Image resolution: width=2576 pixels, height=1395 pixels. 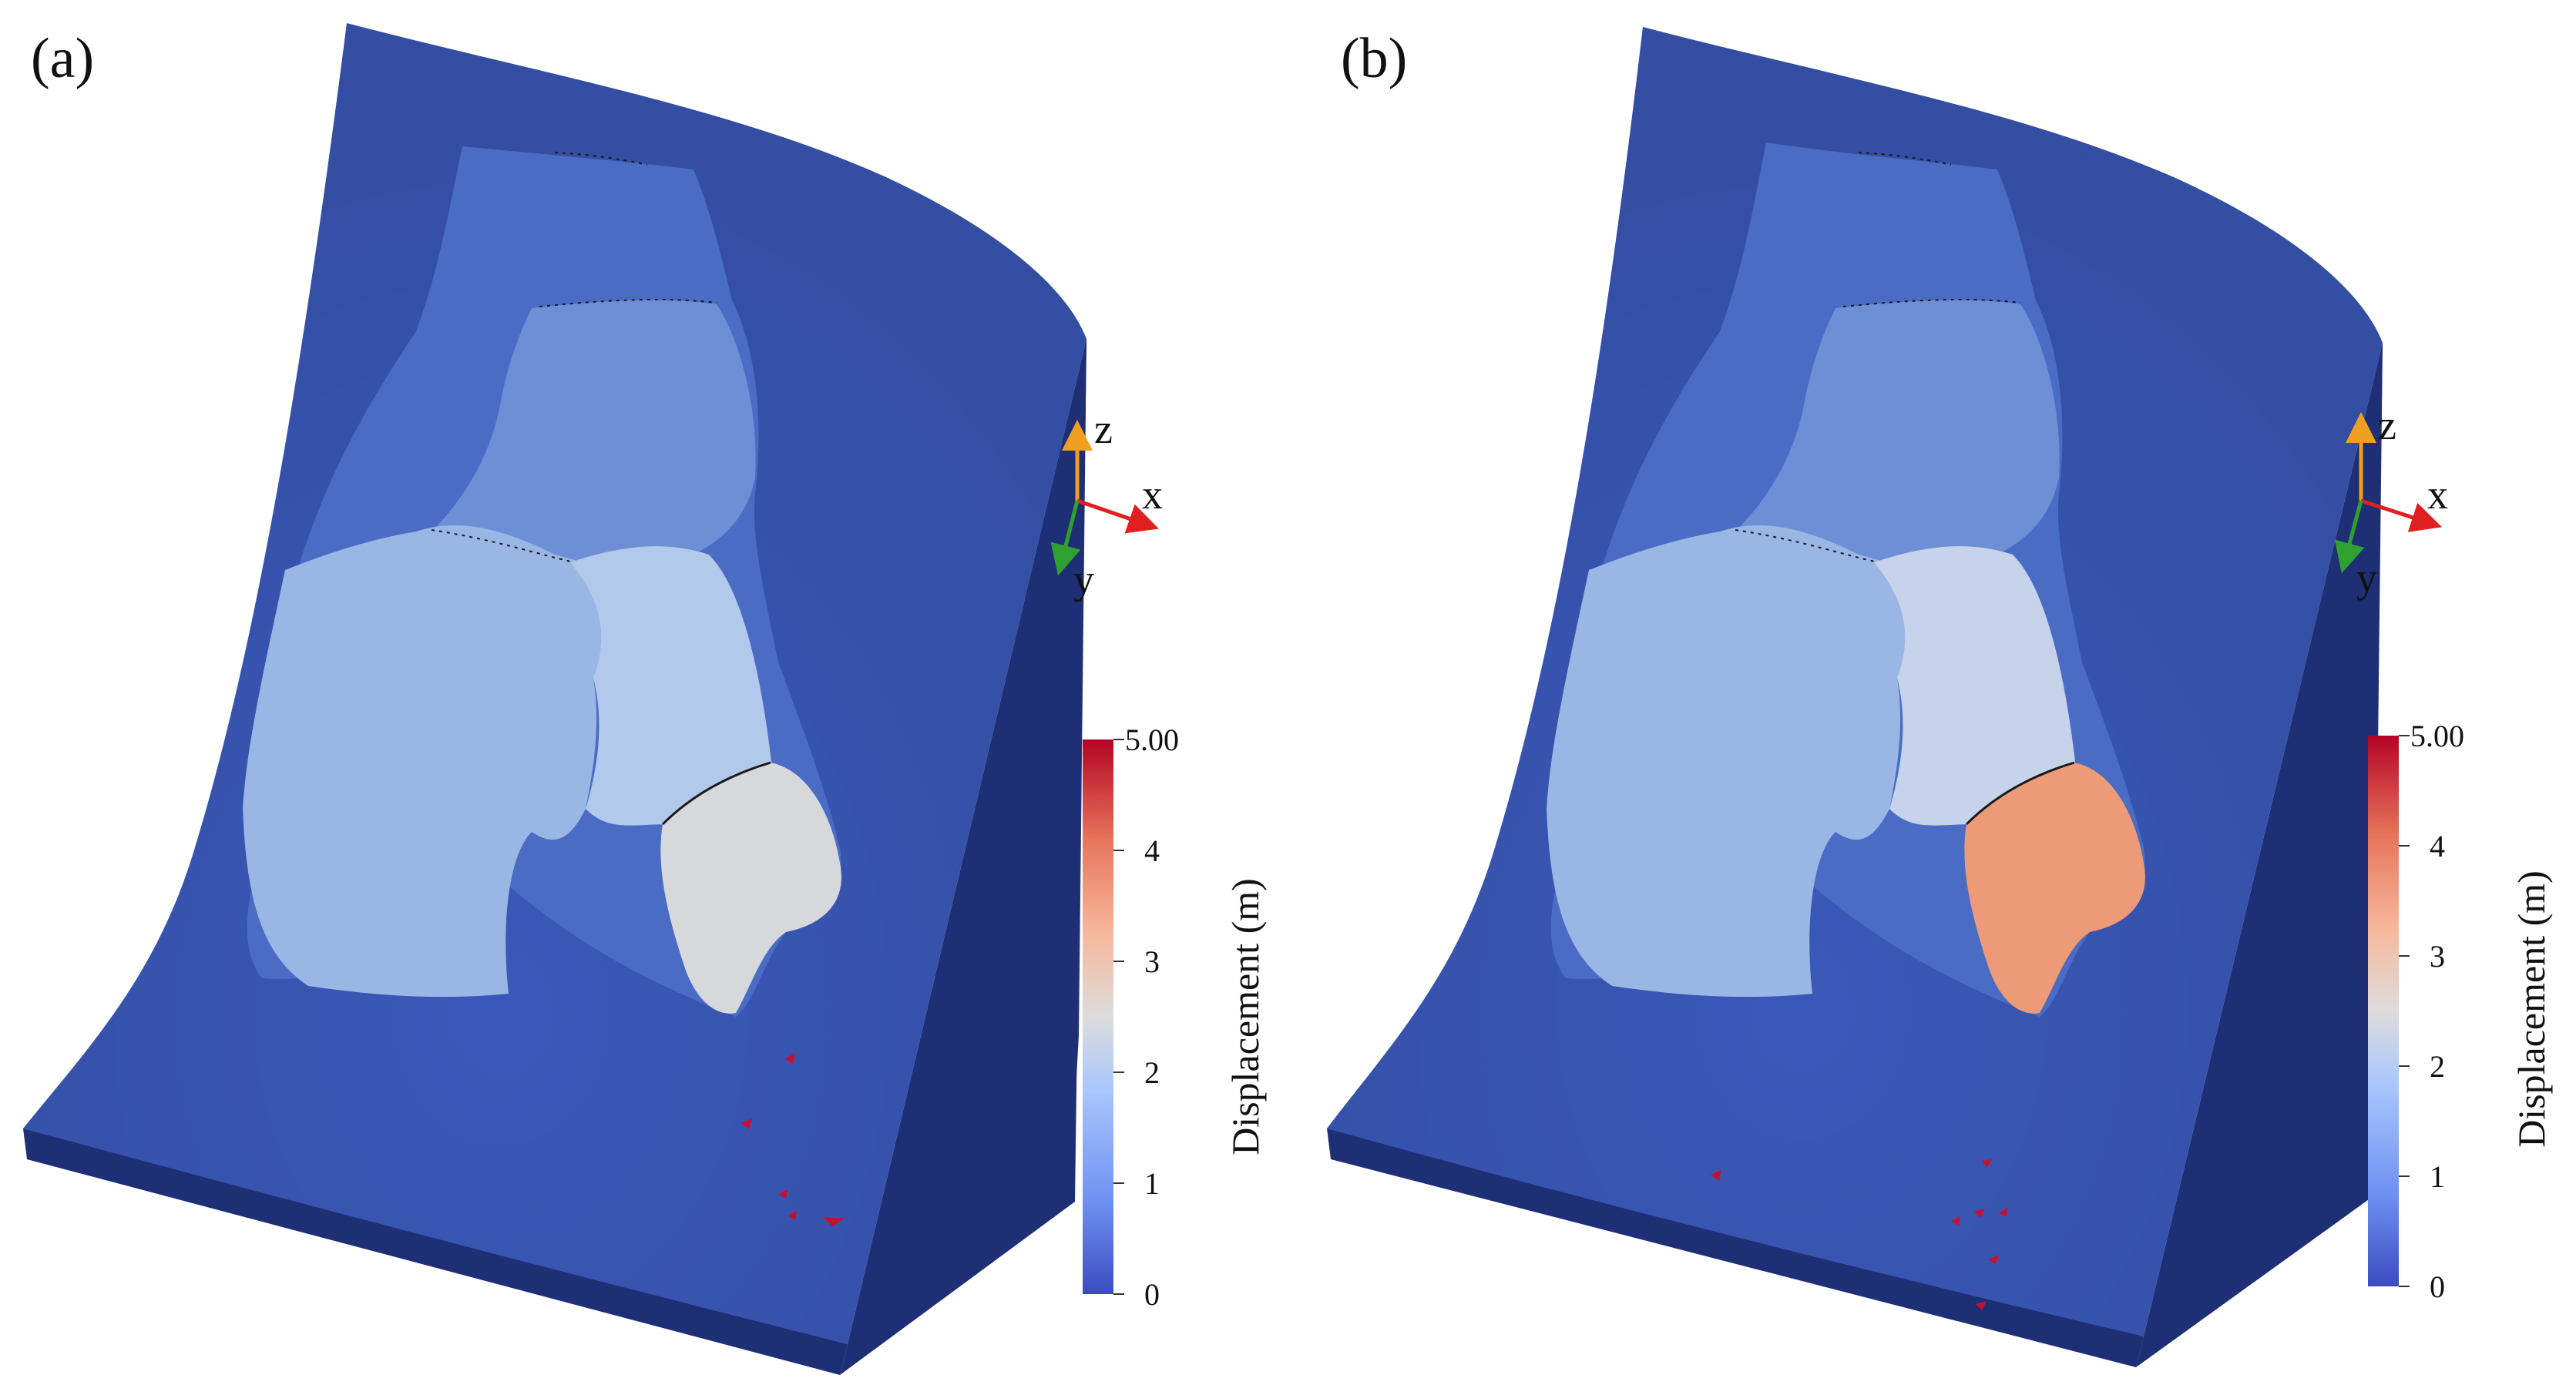 What do you see at coordinates (62, 58) in the screenshot?
I see `panel-label: (a)` at bounding box center [62, 58].